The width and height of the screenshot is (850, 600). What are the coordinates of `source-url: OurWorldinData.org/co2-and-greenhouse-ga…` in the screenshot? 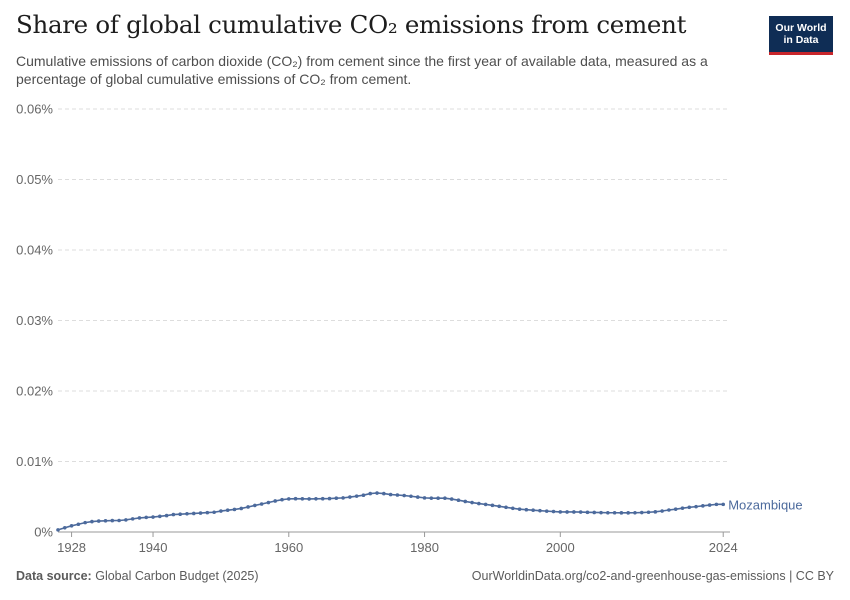 It's located at (652, 576).